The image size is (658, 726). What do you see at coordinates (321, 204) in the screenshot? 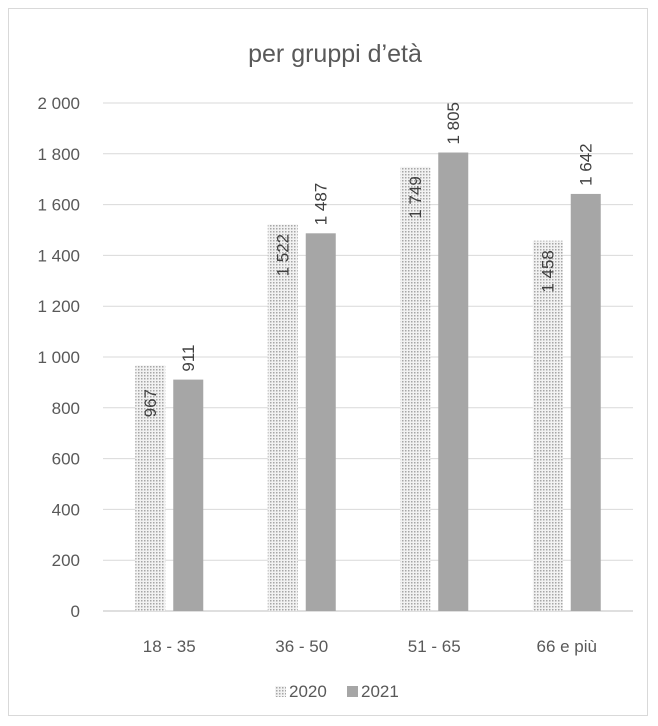
I see `data-label: 1 487` at bounding box center [321, 204].